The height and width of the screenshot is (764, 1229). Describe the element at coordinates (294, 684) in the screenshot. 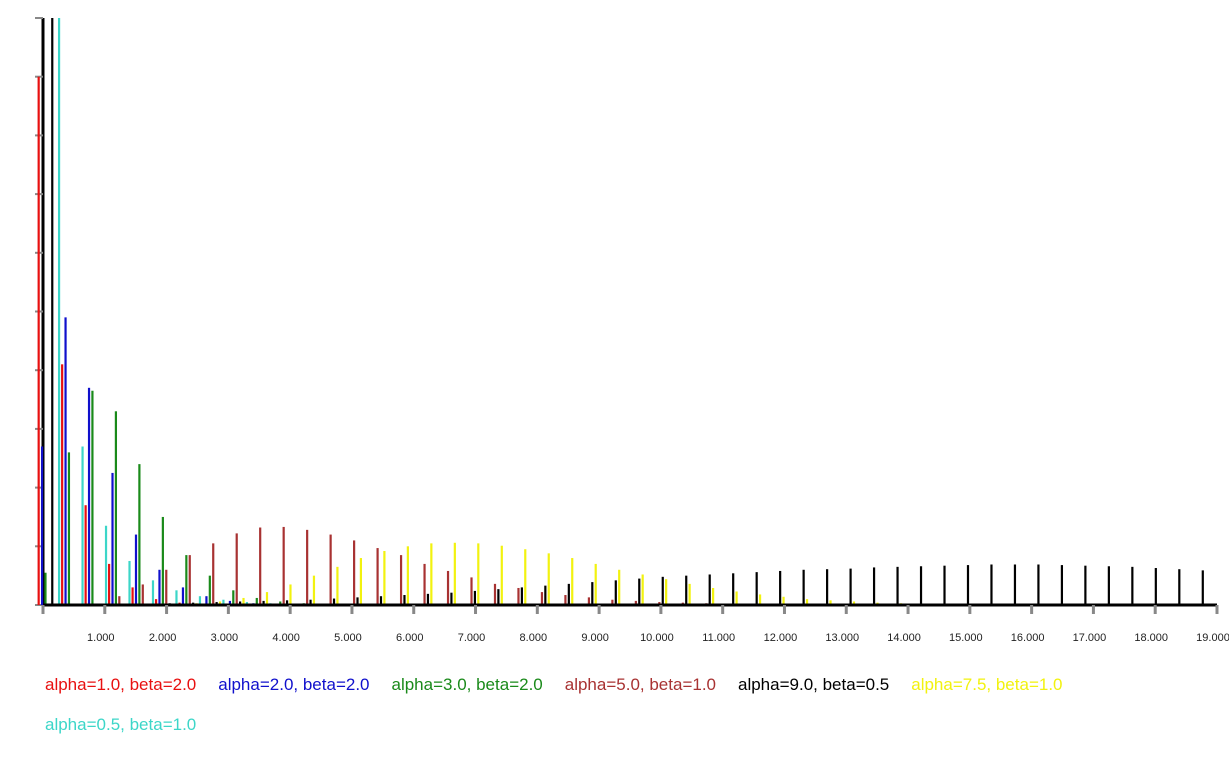

I see `legend-item: alpha=2.0, beta=2.0` at that location.